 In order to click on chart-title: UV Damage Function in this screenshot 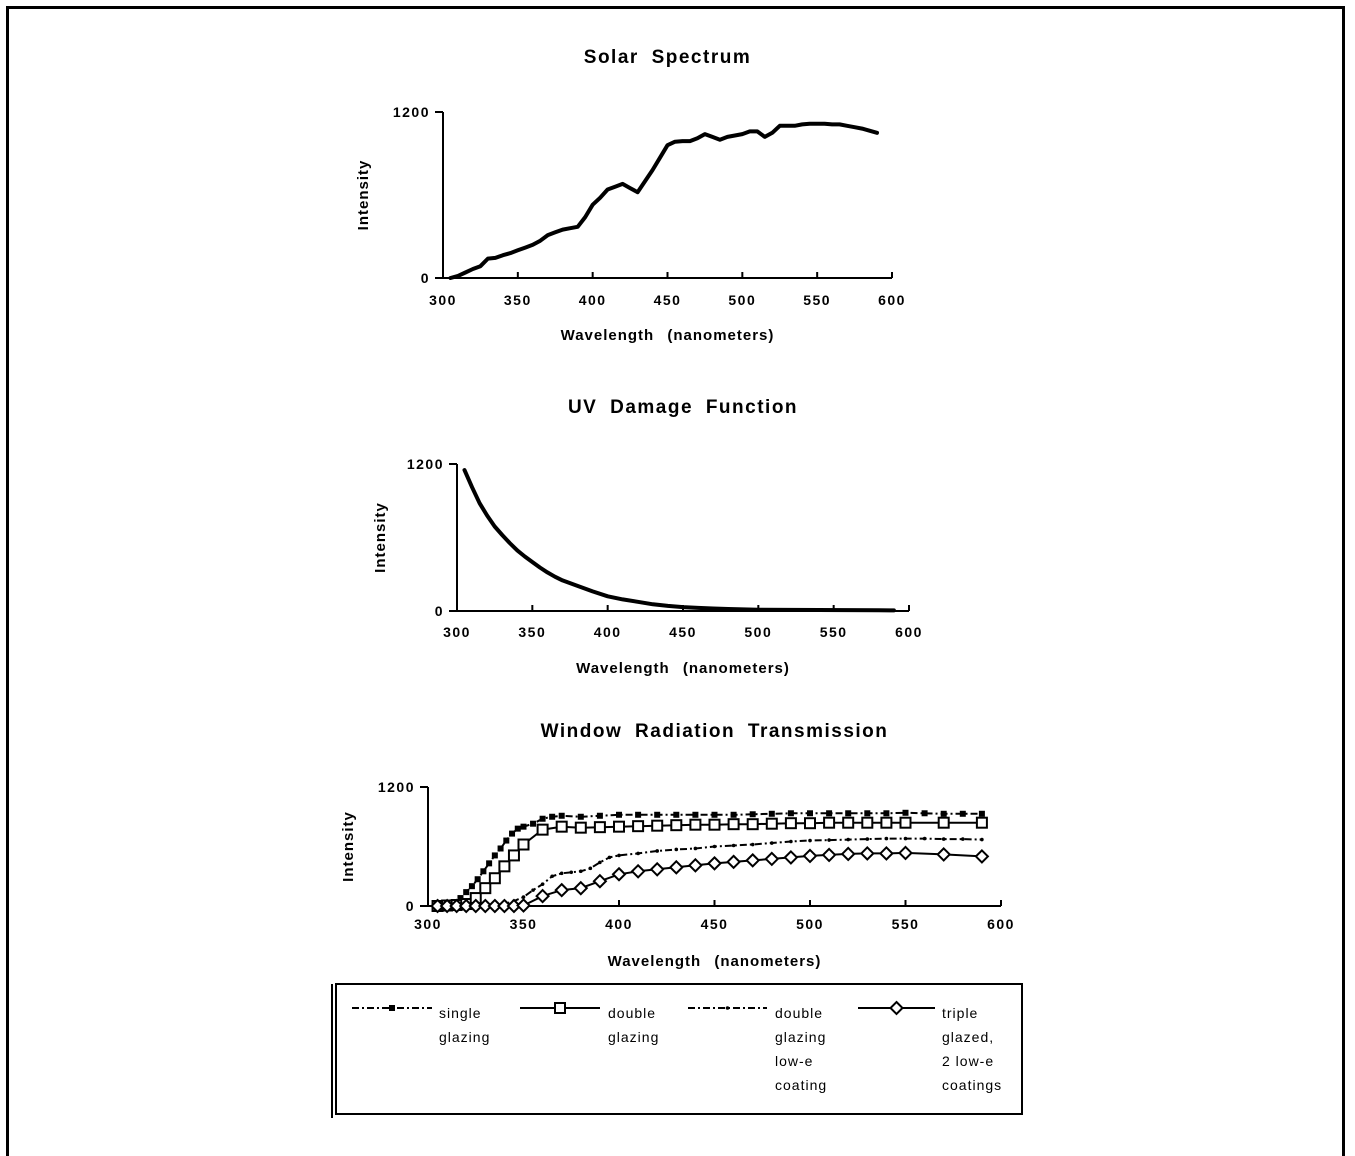, I will do `click(683, 407)`.